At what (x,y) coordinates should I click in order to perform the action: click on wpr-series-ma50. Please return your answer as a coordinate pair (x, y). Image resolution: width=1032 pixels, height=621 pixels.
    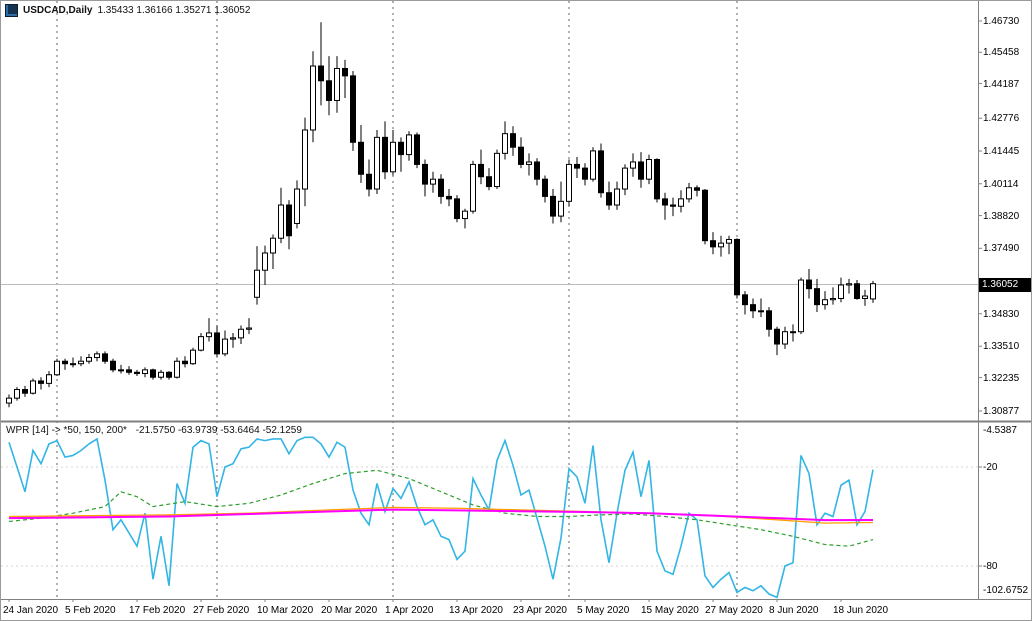
    Looking at the image, I should click on (441, 508).